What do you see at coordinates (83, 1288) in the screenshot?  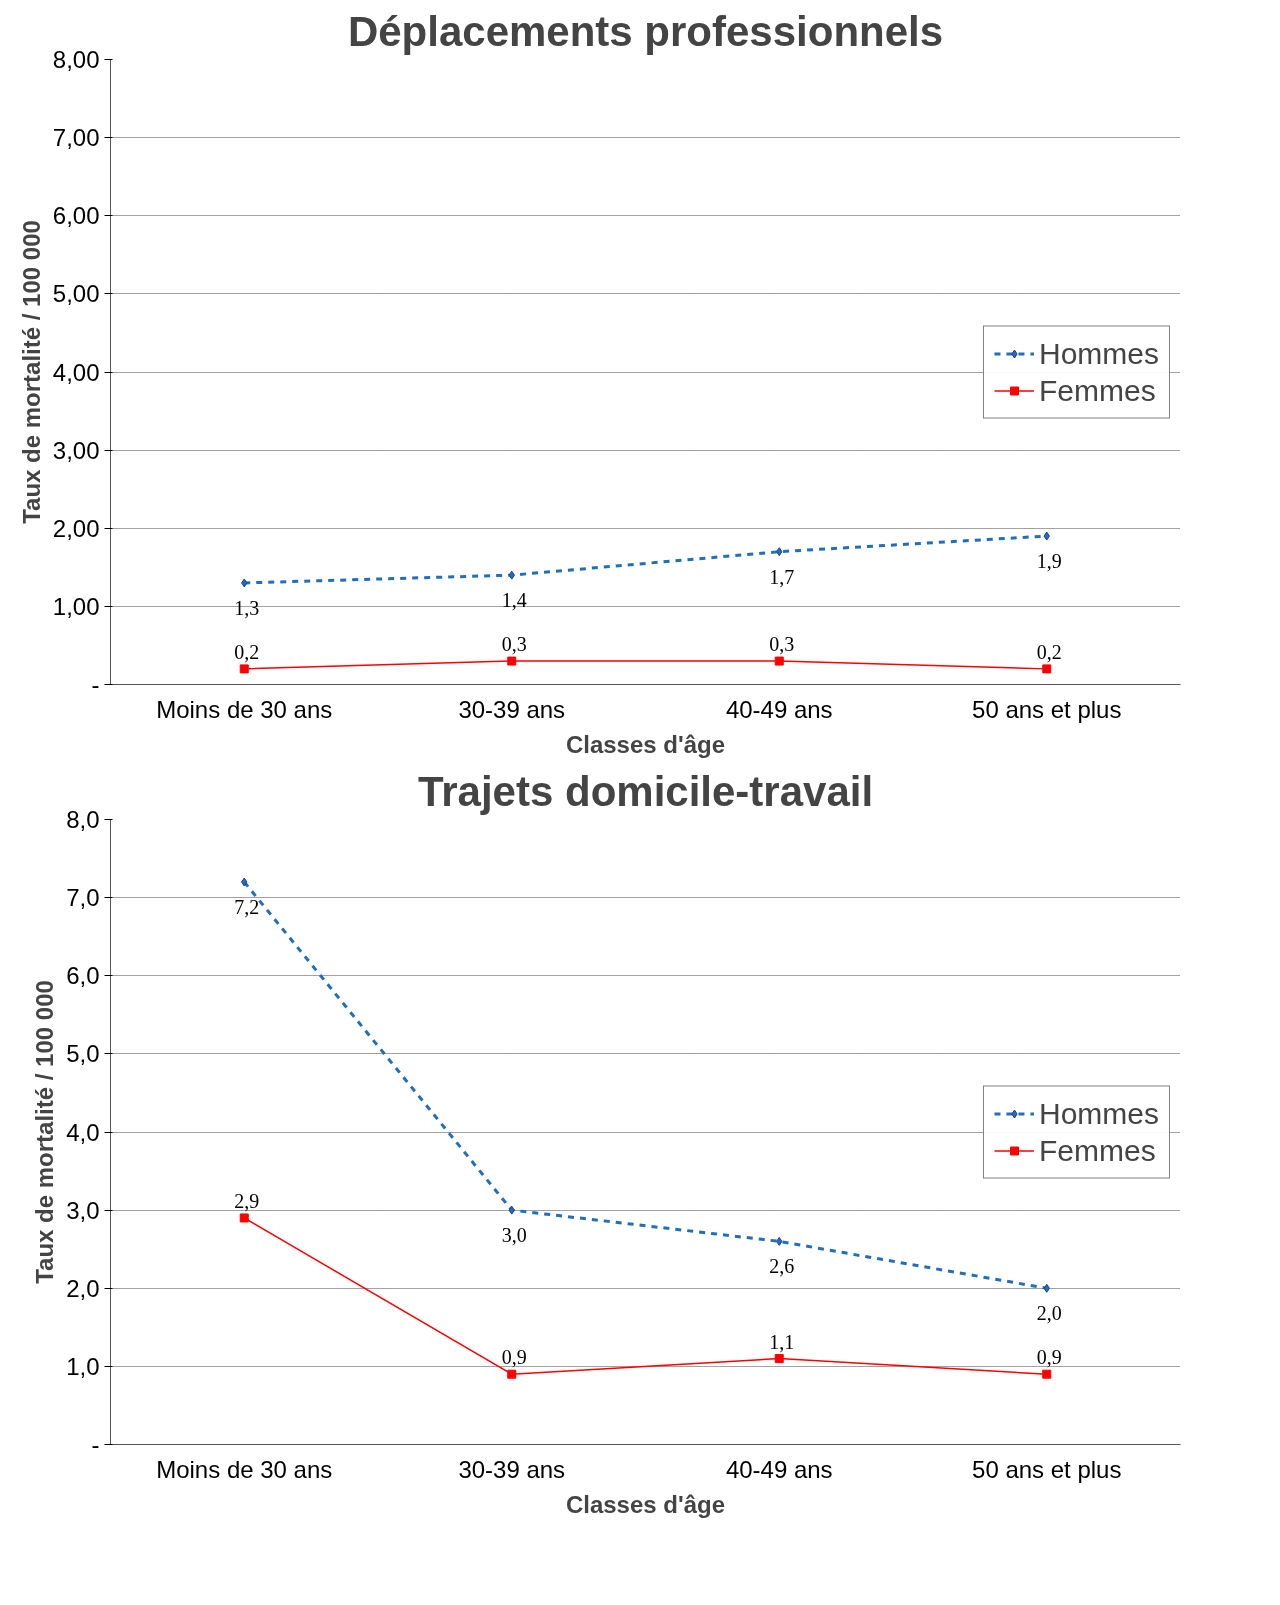 I see `y-tick-label: 2,0` at bounding box center [83, 1288].